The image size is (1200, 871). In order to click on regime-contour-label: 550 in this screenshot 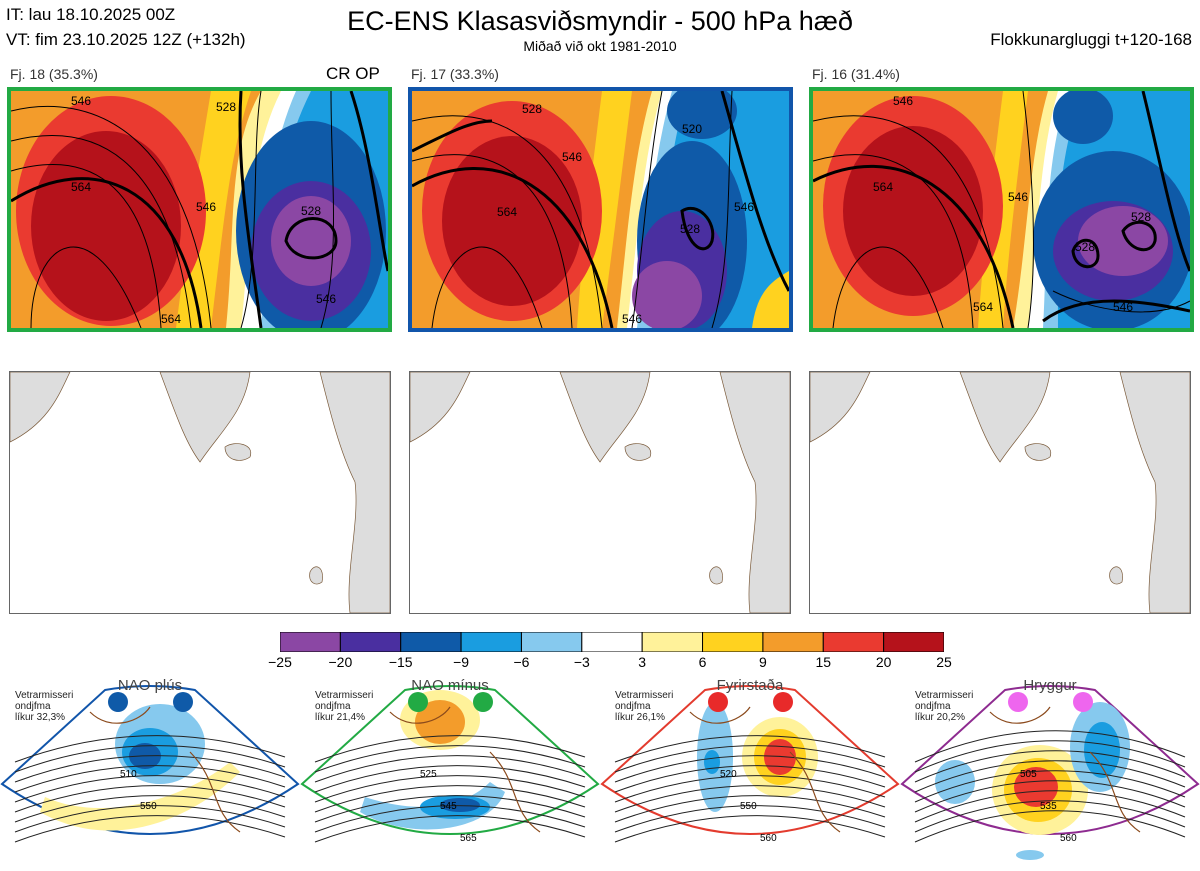, I will do `click(748, 806)`.